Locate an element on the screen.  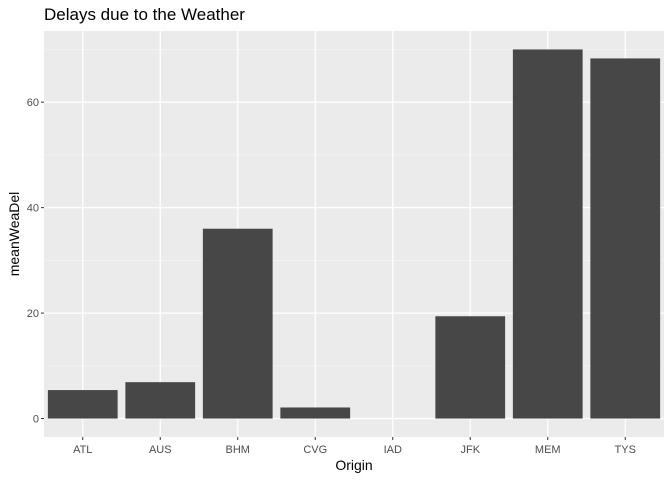
x-tick-label: BHM is located at coordinates (238, 450).